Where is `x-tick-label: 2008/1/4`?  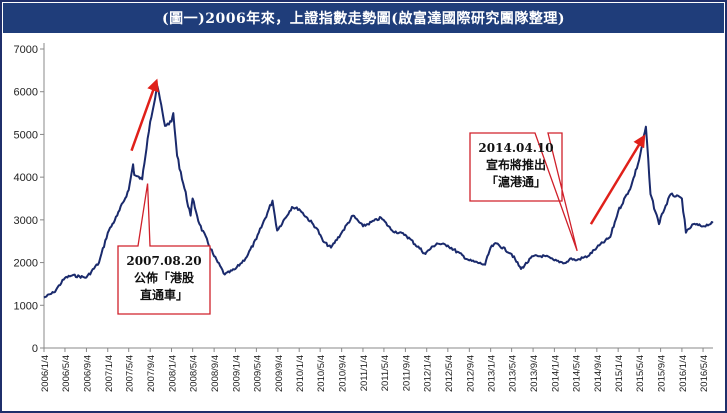 x-tick-label: 2008/1/4 is located at coordinates (173, 373).